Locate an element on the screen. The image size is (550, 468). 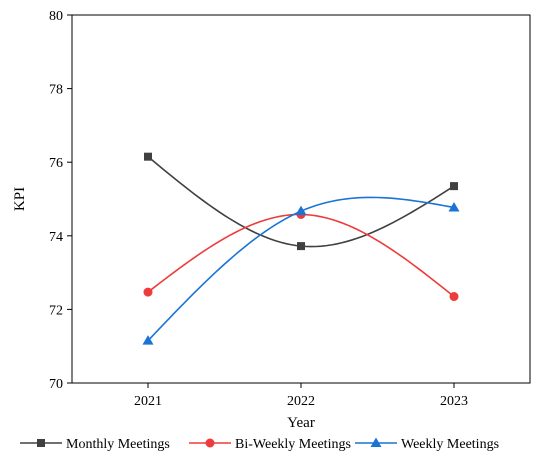
series-monthly-meetings is located at coordinates (301, 201).